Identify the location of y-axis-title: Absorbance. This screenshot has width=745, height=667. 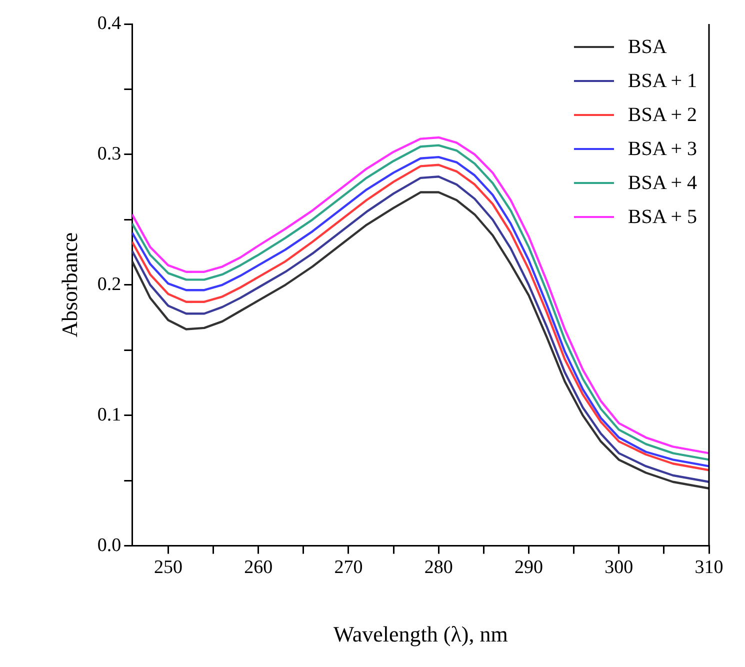
(69, 285).